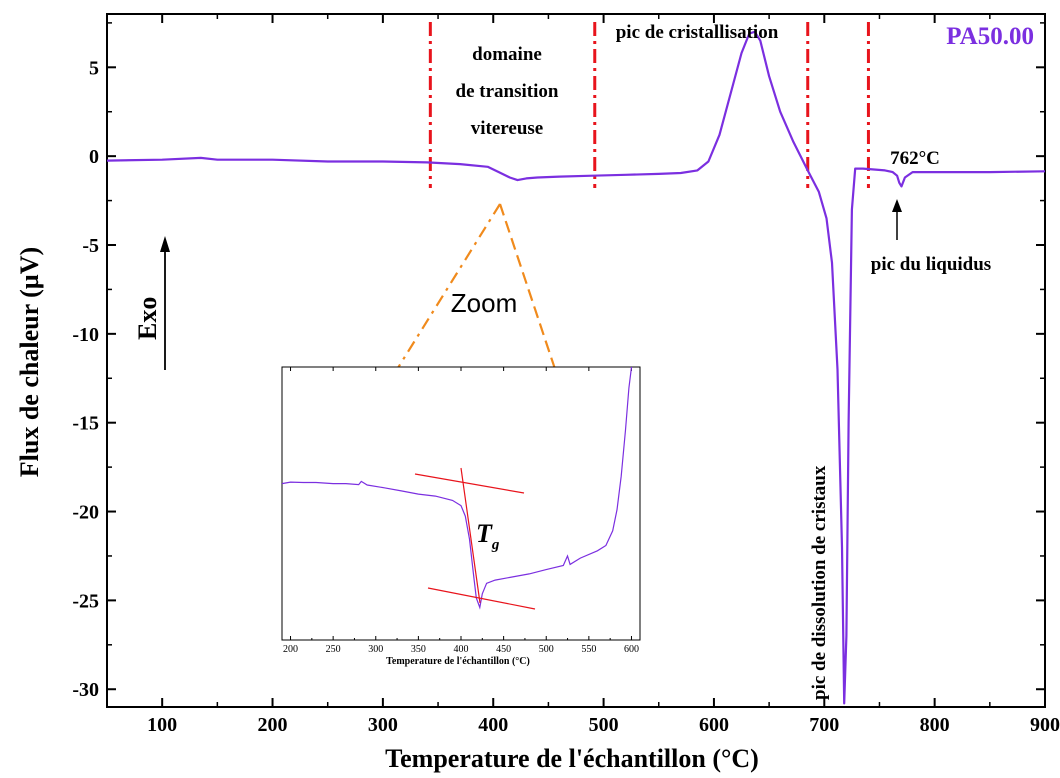 The image size is (1060, 778). I want to click on x-tick-label: 300, so click(383, 725).